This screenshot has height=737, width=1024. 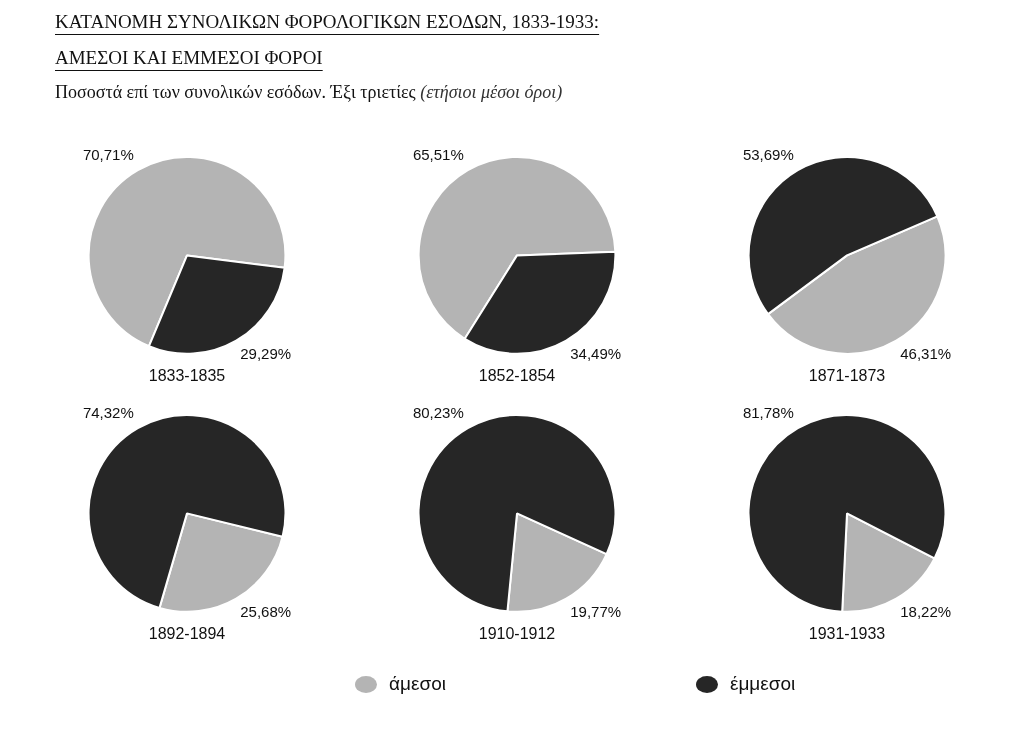 I want to click on text: 1910-1912, so click(x=517, y=633).